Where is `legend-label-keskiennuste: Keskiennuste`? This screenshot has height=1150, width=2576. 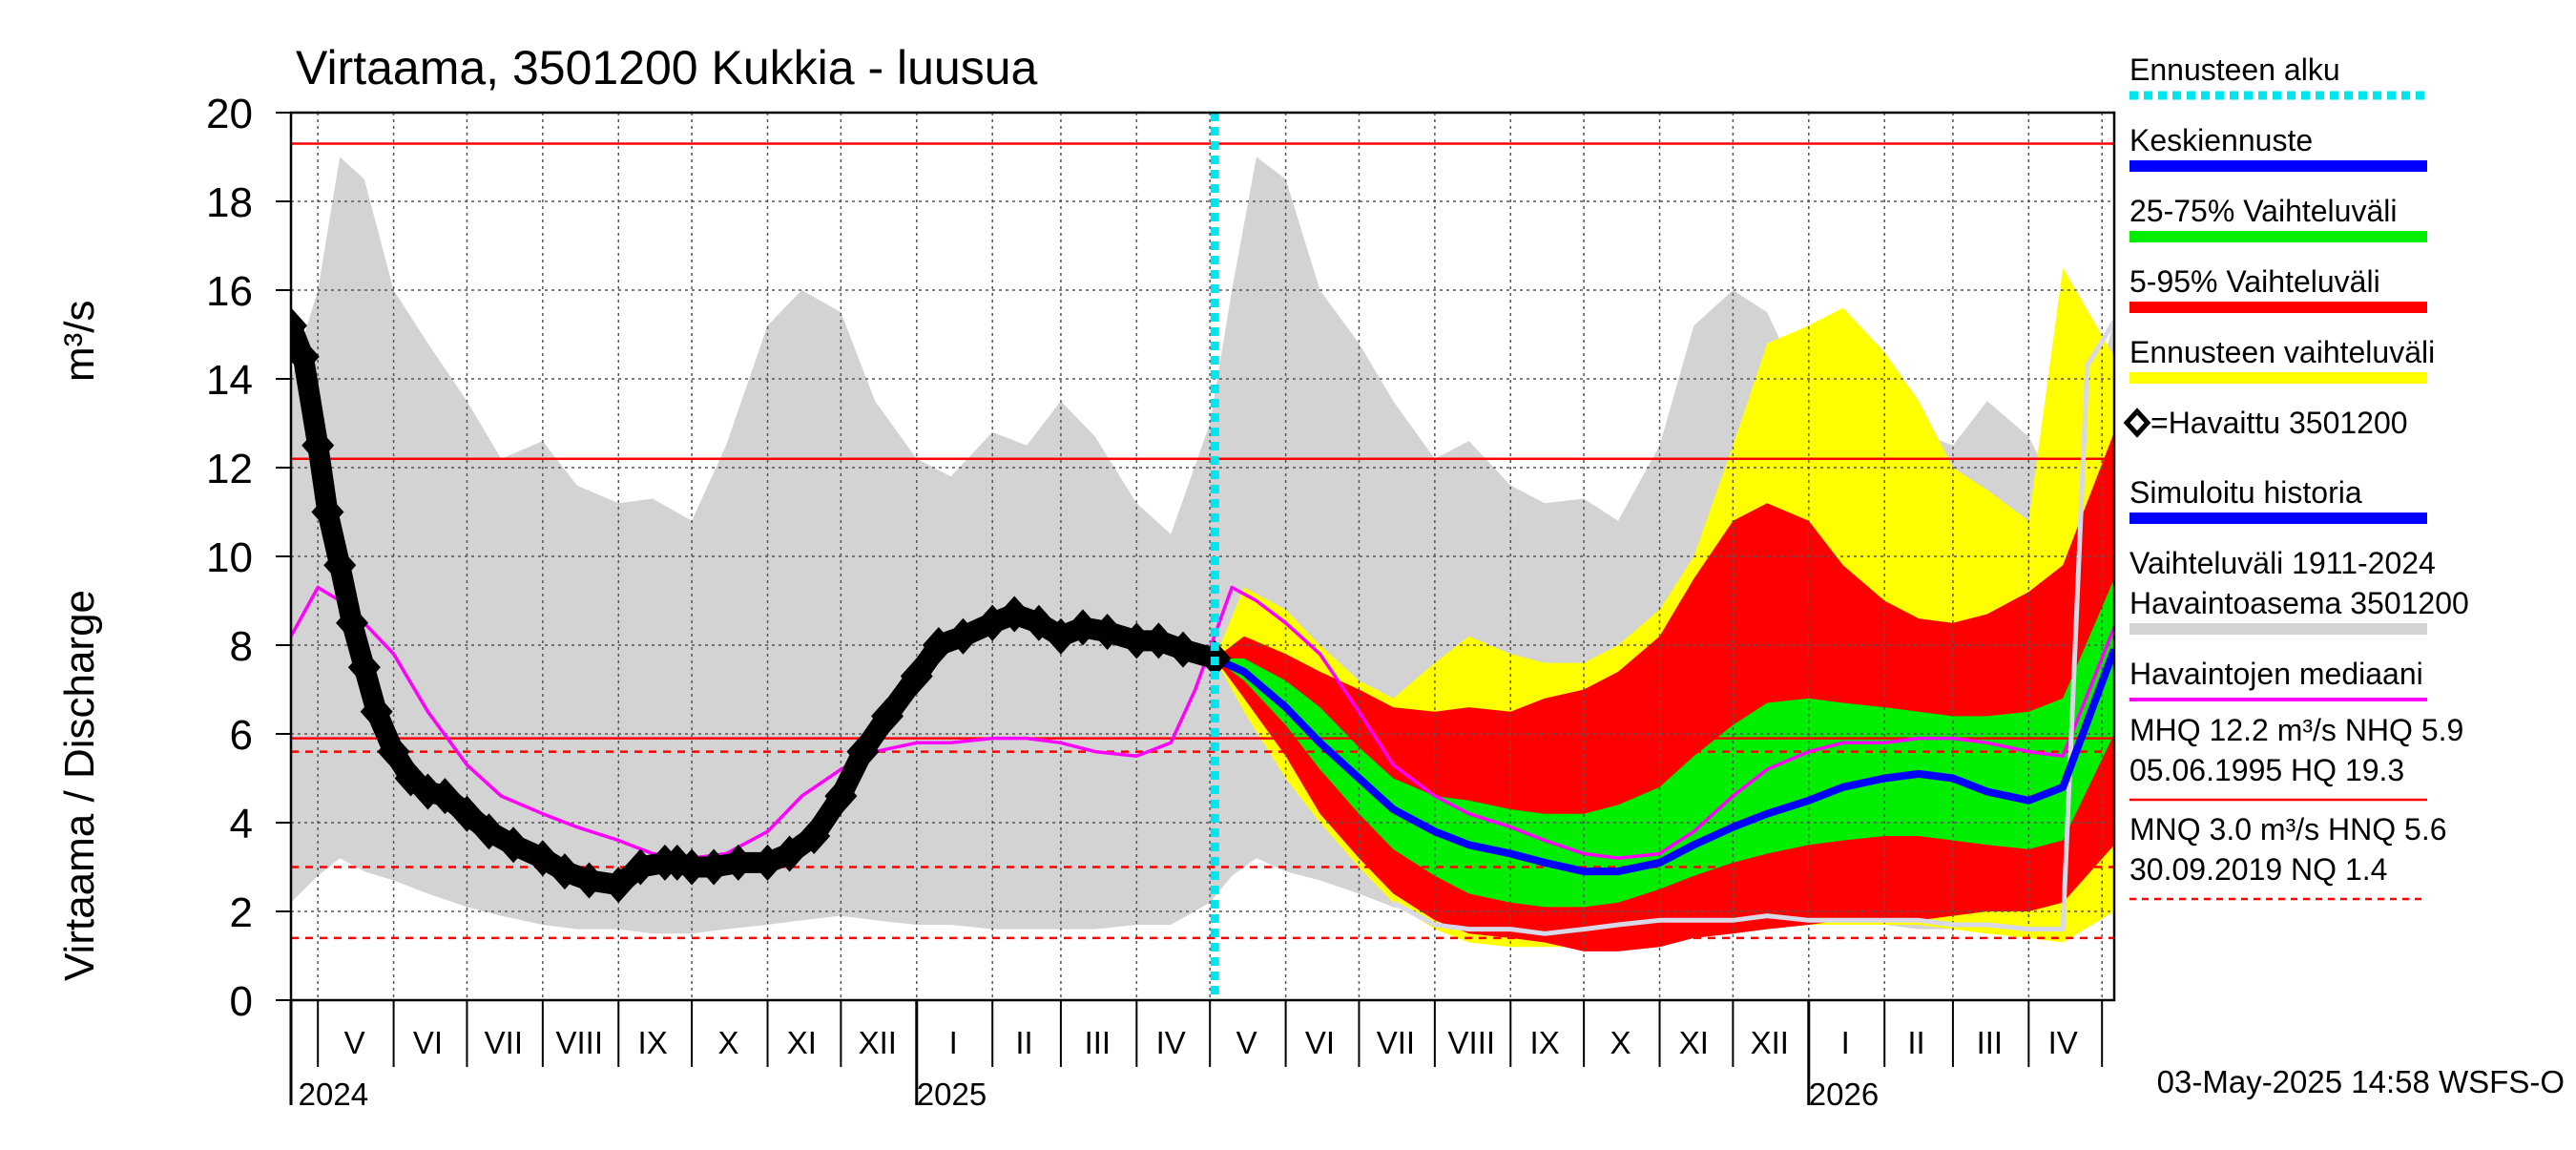
legend-label-keskiennuste: Keskiennuste is located at coordinates (2221, 140).